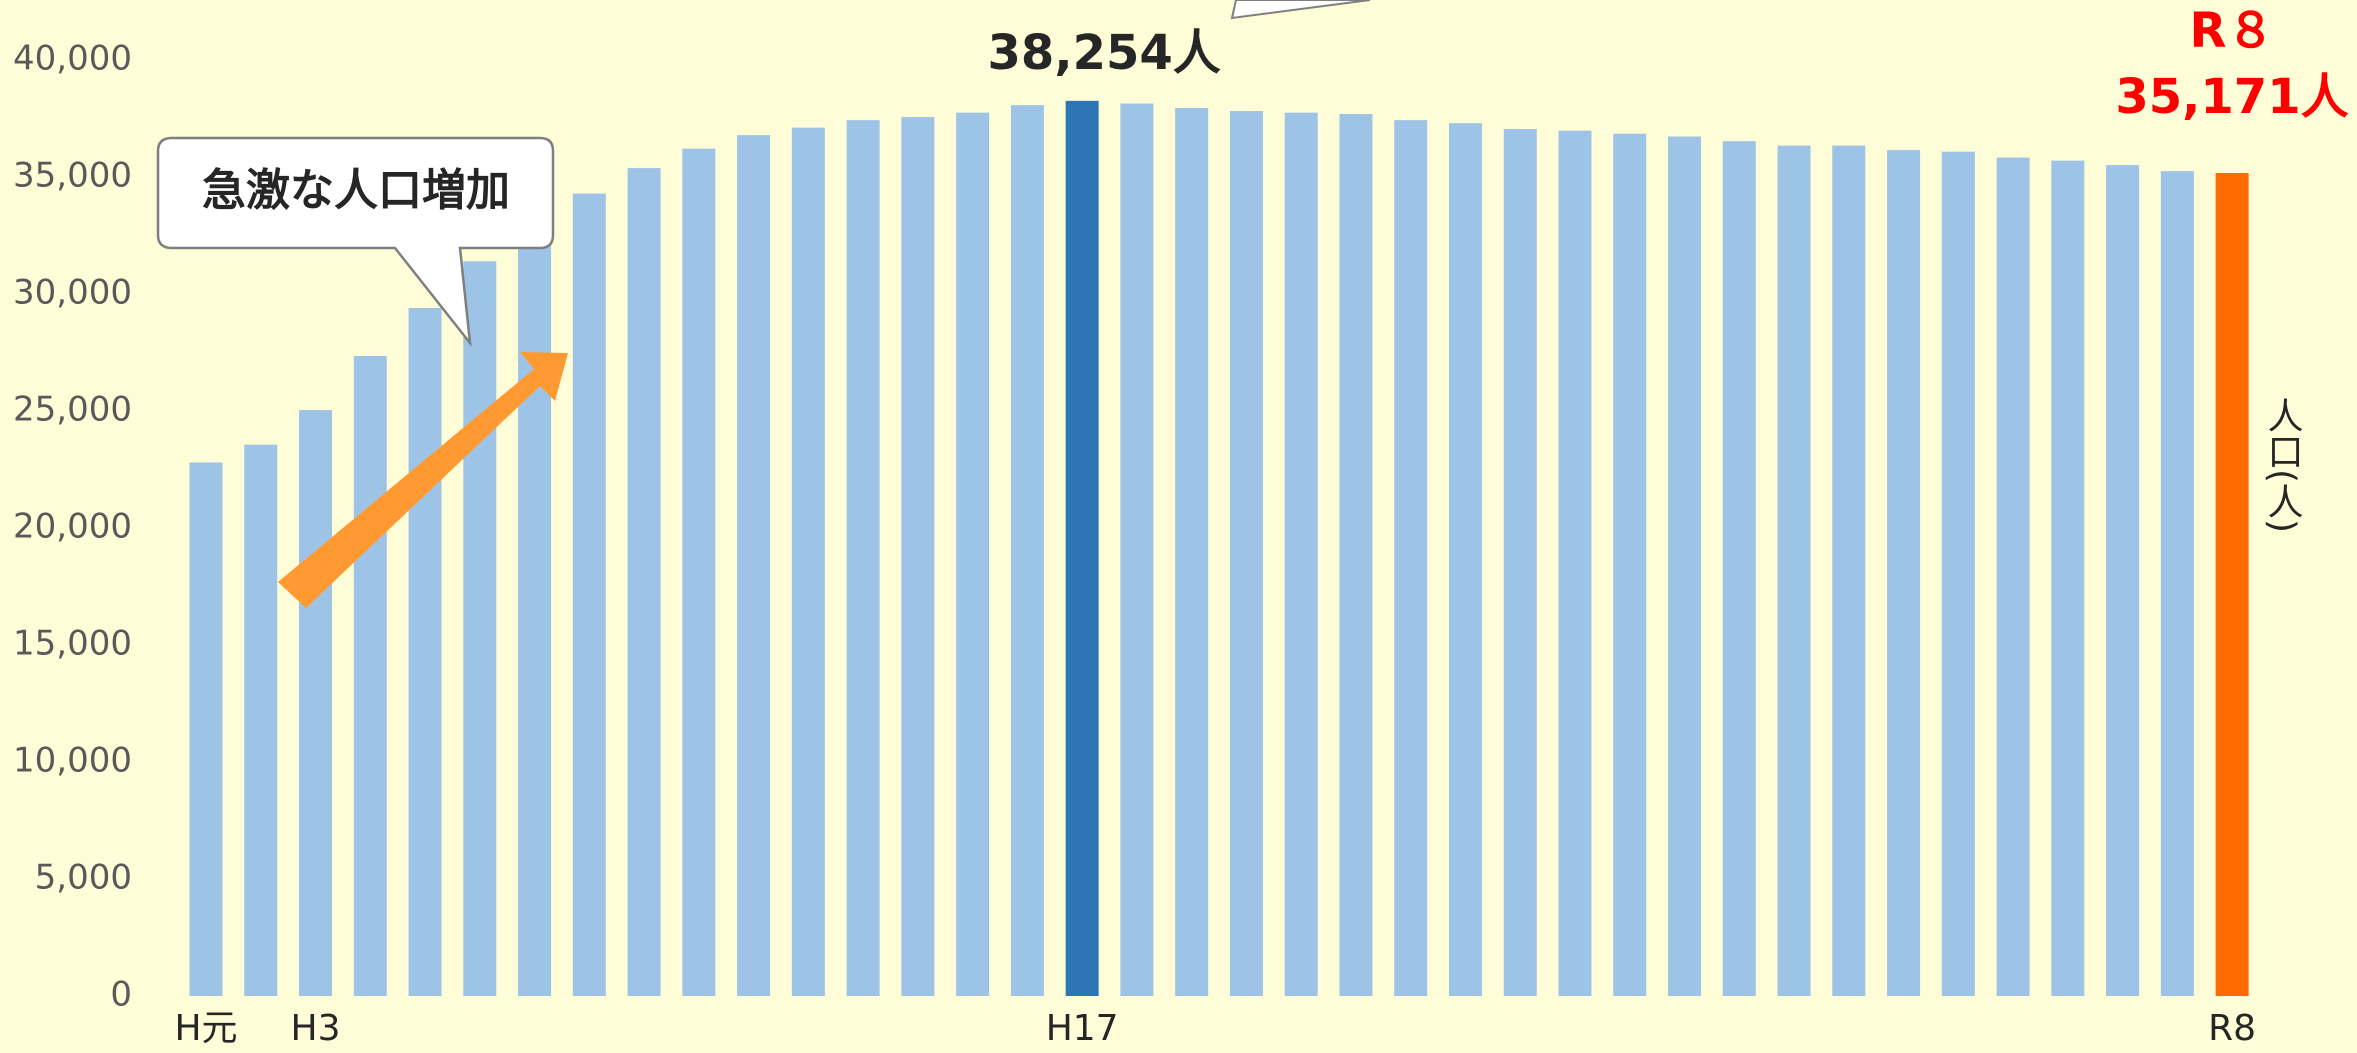 This screenshot has height=1053, width=2357. I want to click on last-category-label: R８, so click(2232, 31).